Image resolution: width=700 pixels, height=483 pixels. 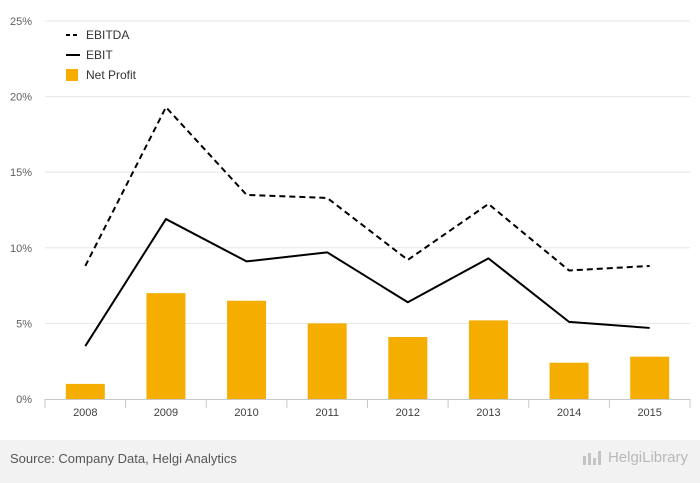 What do you see at coordinates (107, 35) in the screenshot?
I see `legend-ebitda-label: EBITDA` at bounding box center [107, 35].